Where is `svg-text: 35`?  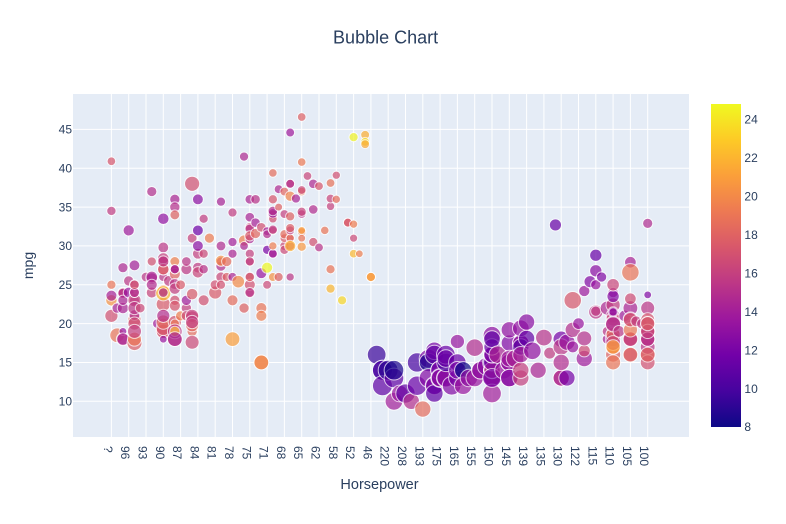
svg-text: 35 is located at coordinates (66, 207).